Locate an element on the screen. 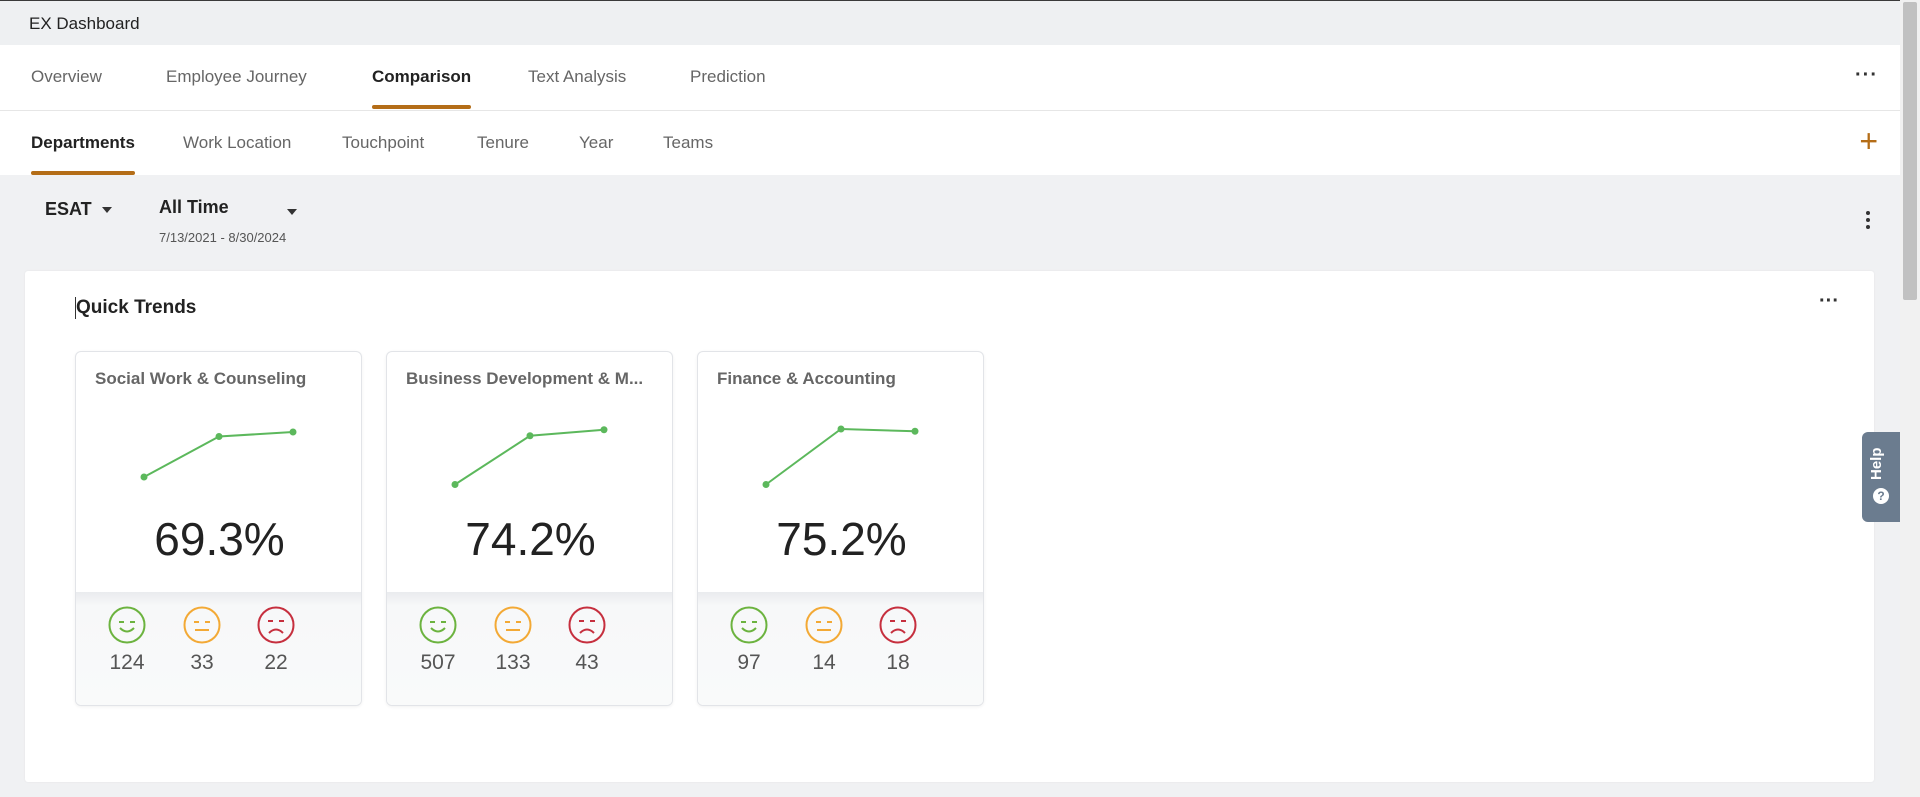 This screenshot has height=797, width=1920. subtab-touchpoint: Touchpoint is located at coordinates (383, 142).